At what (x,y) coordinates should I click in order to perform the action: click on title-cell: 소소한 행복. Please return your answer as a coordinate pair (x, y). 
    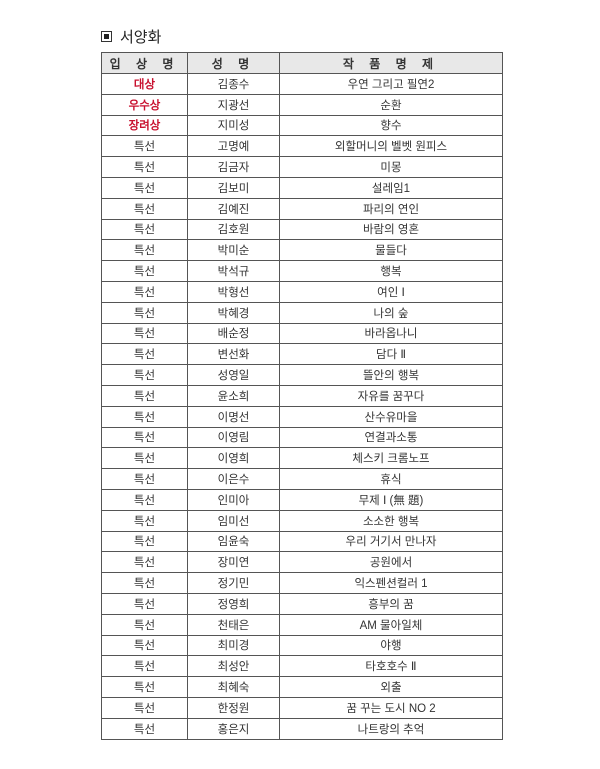
    Looking at the image, I should click on (391, 520).